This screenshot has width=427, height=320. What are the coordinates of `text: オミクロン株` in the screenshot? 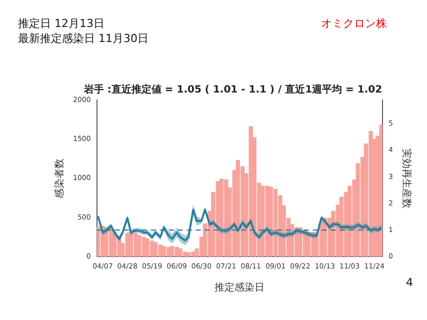 It's located at (354, 23).